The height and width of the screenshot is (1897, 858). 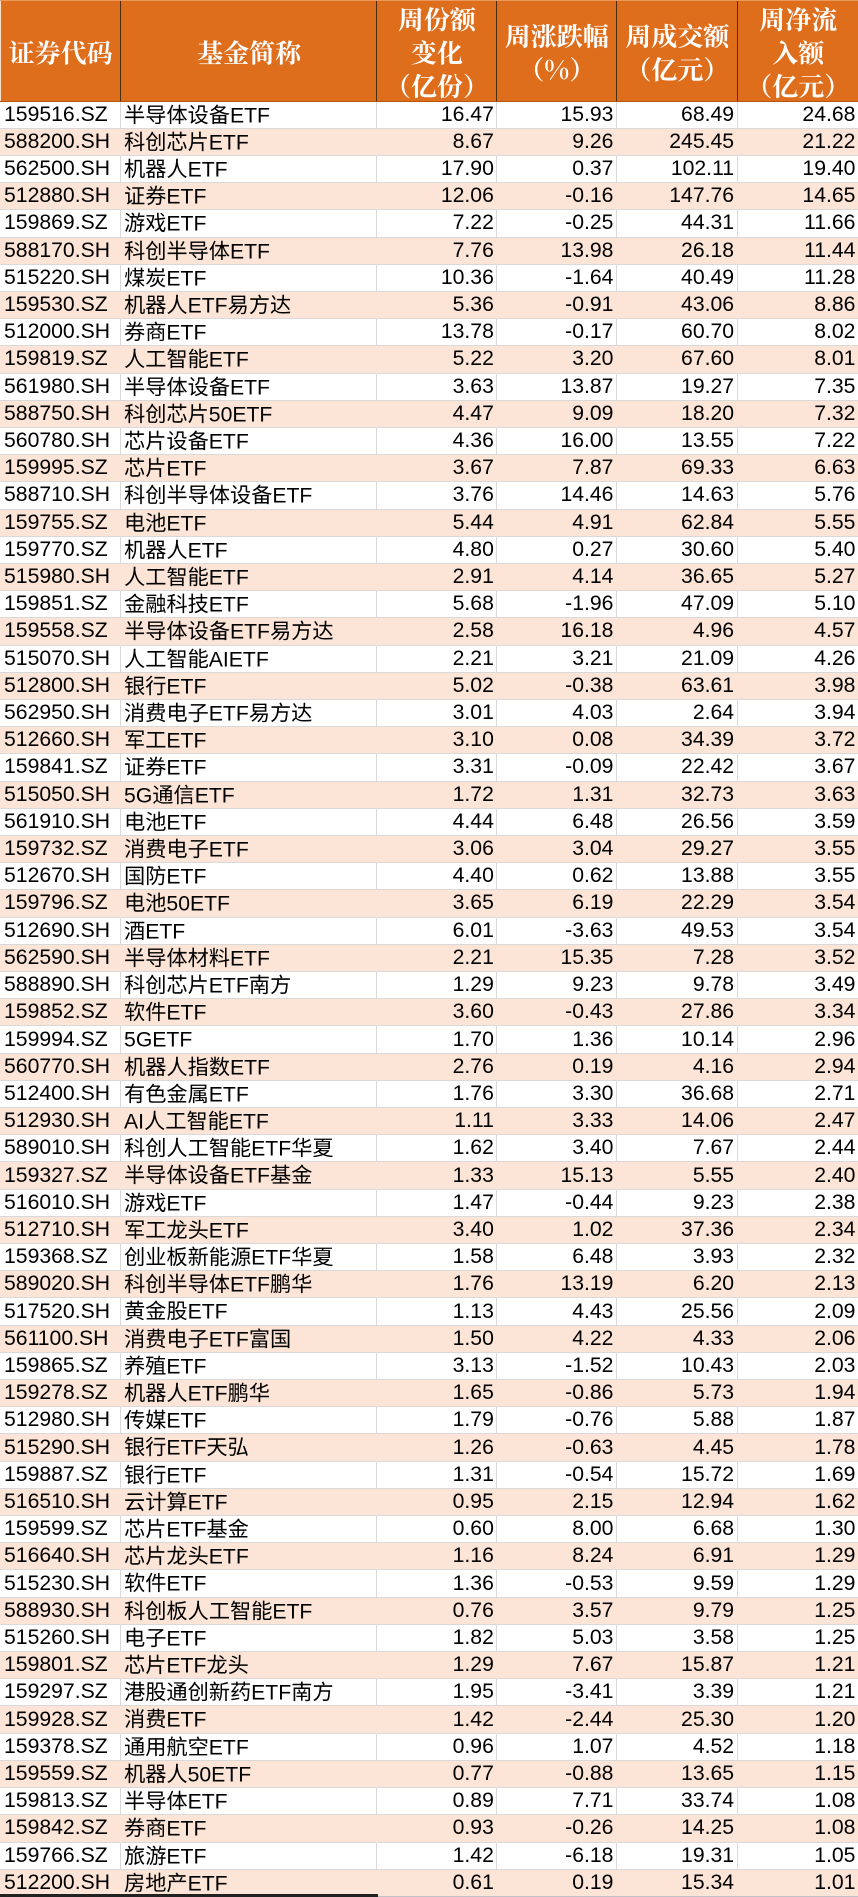 What do you see at coordinates (134, 1121) in the screenshot?
I see `svg-text: AI` at bounding box center [134, 1121].